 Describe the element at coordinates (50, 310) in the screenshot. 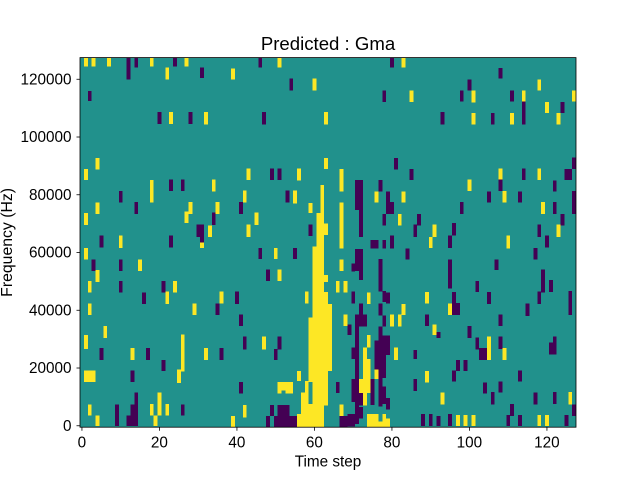

I see `svg-text: 40000` at that location.